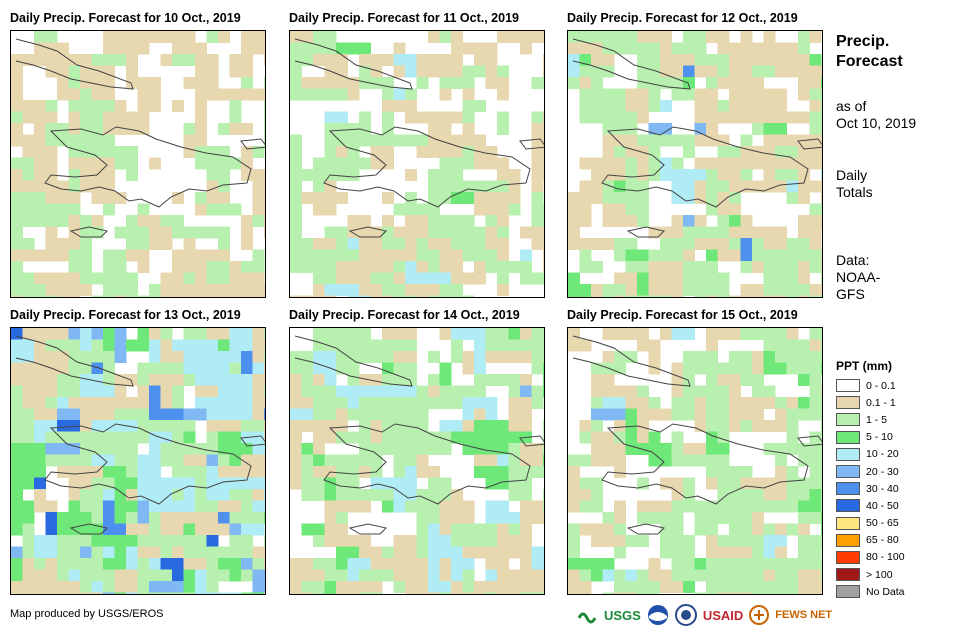 The width and height of the screenshot is (970, 635). What do you see at coordinates (858, 277) in the screenshot?
I see `data-source-text: Data: NOAA- GFS` at bounding box center [858, 277].